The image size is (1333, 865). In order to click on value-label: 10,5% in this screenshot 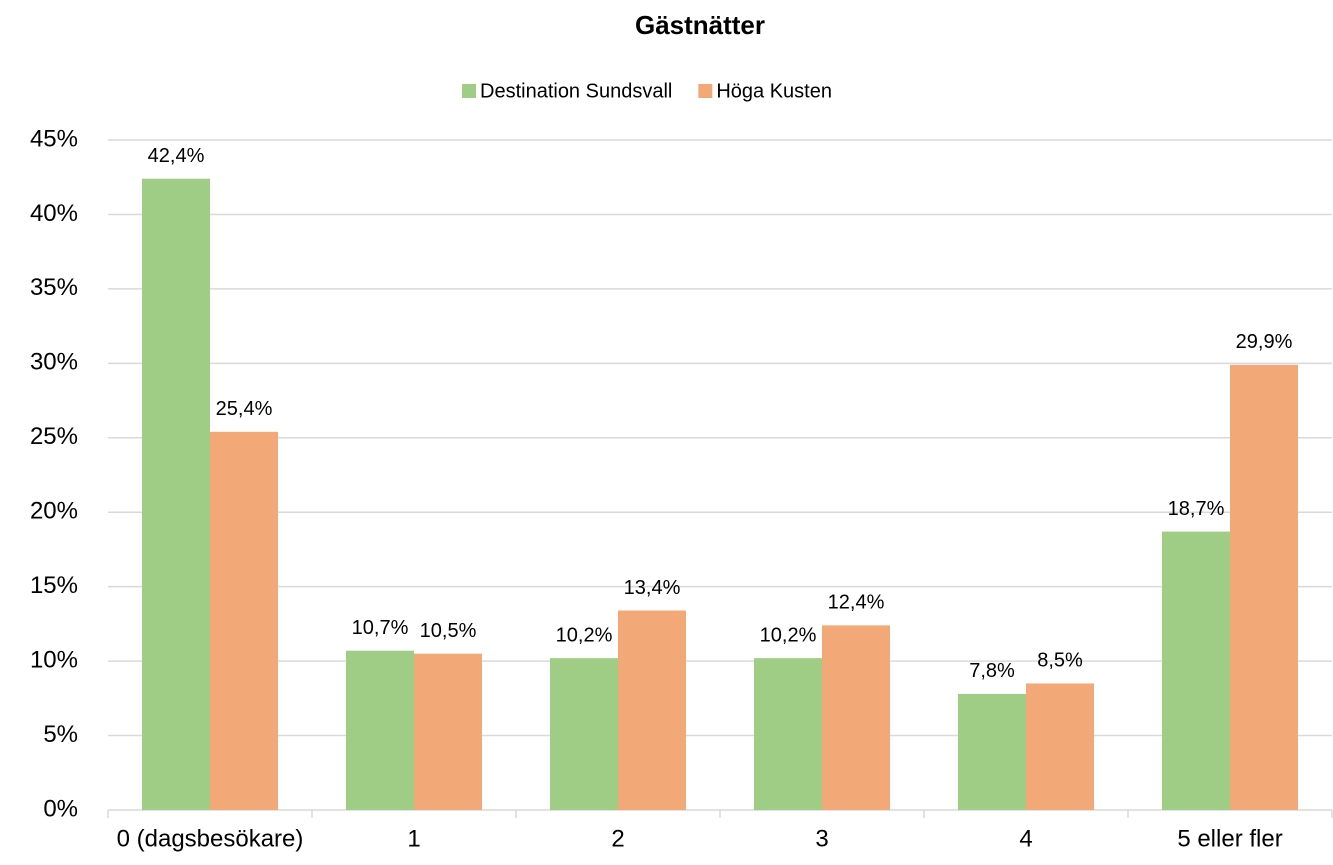, I will do `click(448, 631)`.